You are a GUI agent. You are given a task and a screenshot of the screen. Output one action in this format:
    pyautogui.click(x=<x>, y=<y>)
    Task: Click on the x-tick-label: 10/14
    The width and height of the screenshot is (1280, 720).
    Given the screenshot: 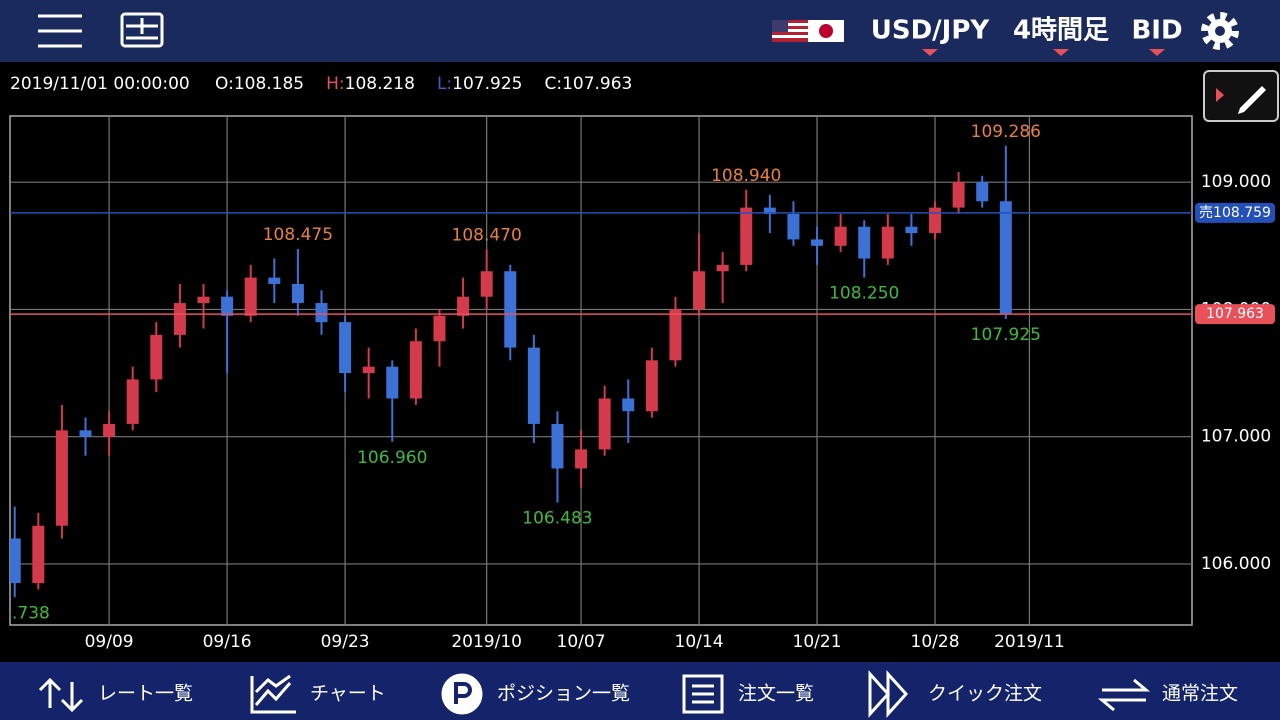 What is the action you would take?
    pyautogui.click(x=699, y=642)
    